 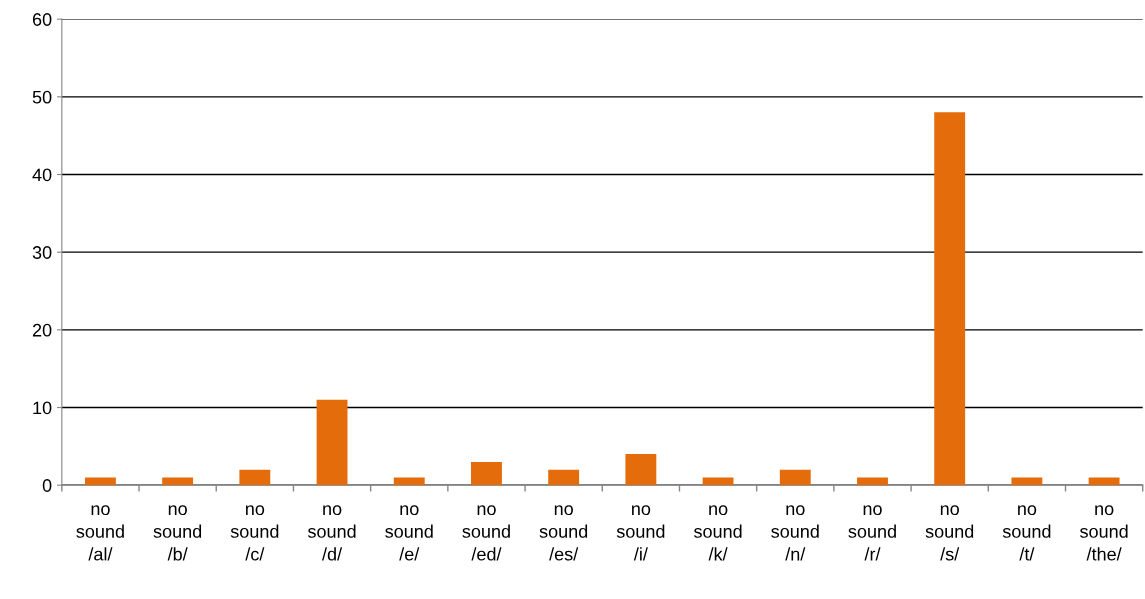 What do you see at coordinates (1104, 533) in the screenshot?
I see `x-tick-label: no sound /the/` at bounding box center [1104, 533].